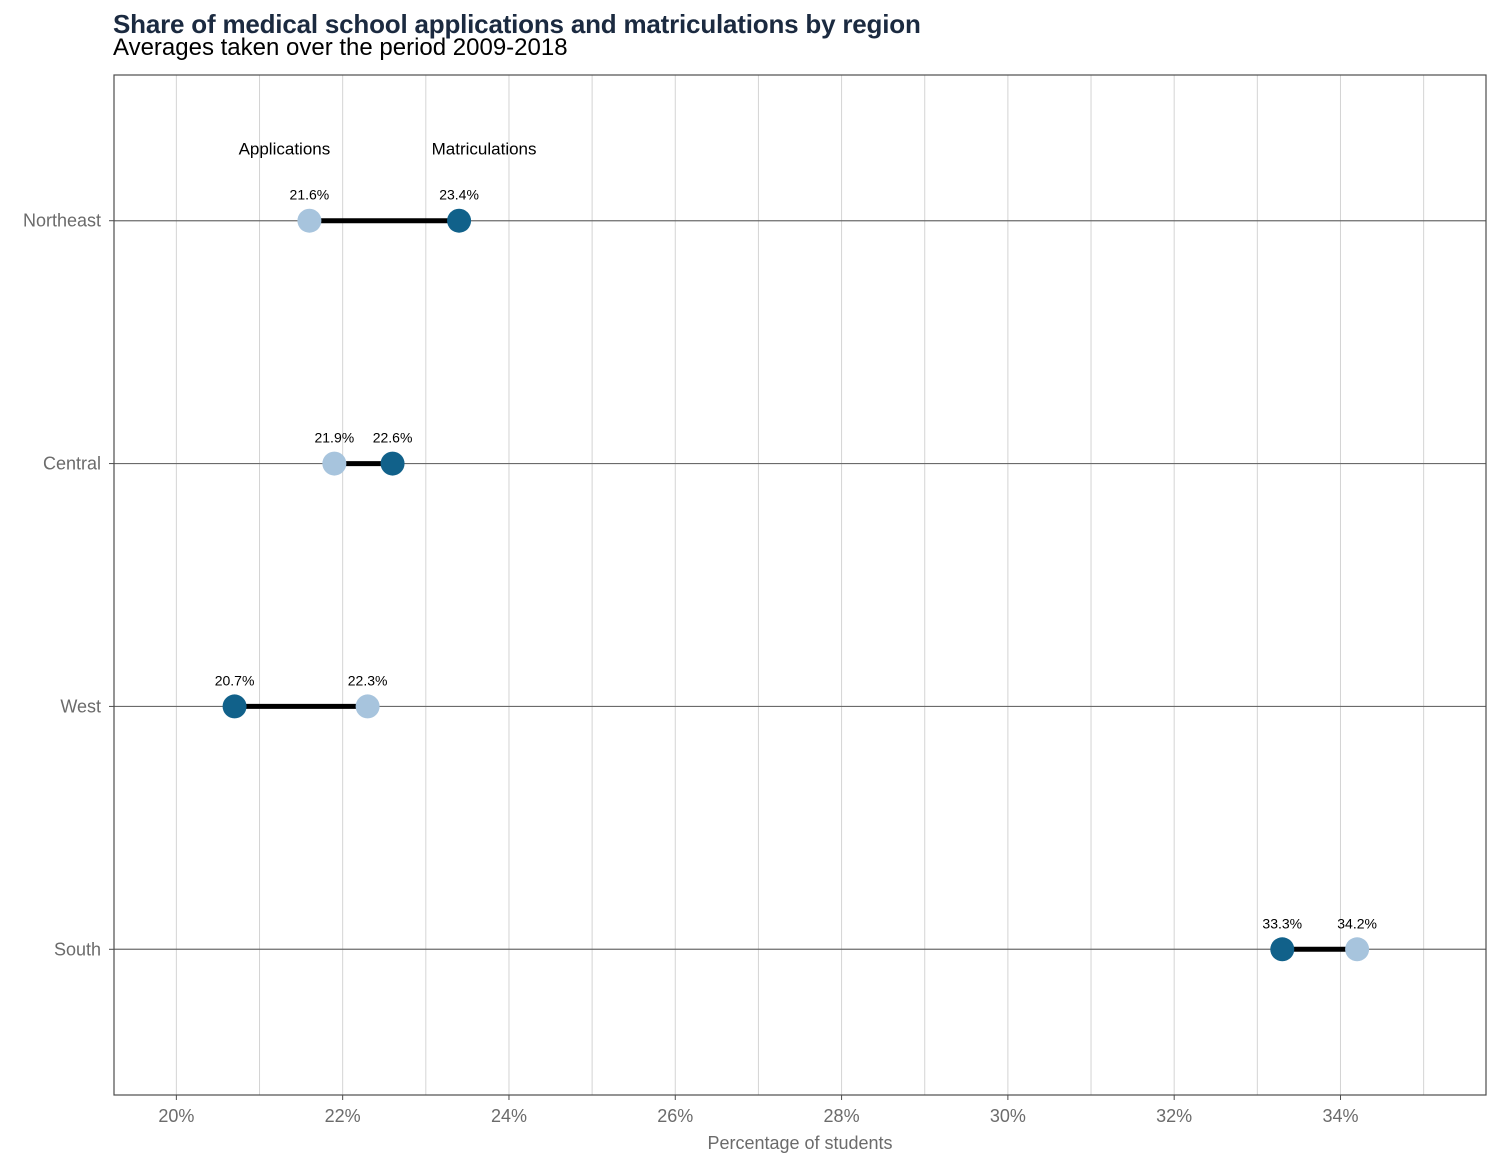 This screenshot has height=1166, width=1500. What do you see at coordinates (72, 464) in the screenshot?
I see `y-tick-label-central: Central` at bounding box center [72, 464].